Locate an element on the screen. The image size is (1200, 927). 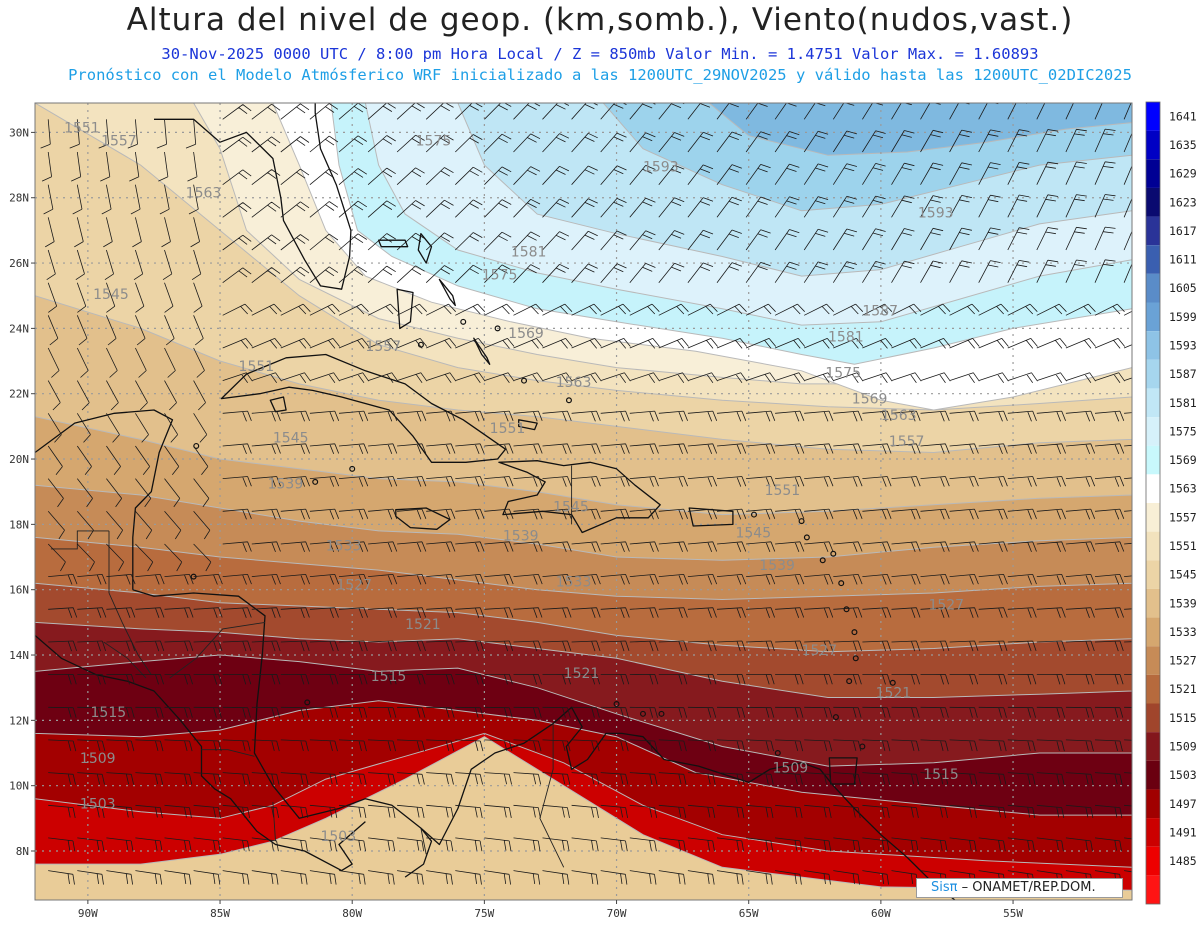
colorbar-label: 1581 is located at coordinates (1183, 403).